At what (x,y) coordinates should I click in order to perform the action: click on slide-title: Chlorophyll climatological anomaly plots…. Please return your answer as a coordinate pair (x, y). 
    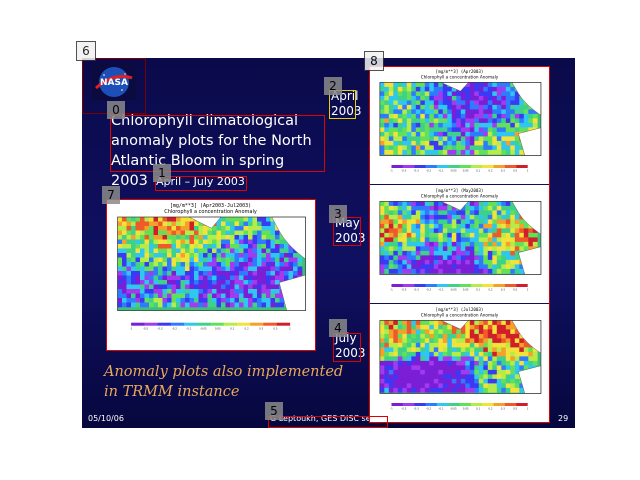
    Looking at the image, I should click on (211, 151).